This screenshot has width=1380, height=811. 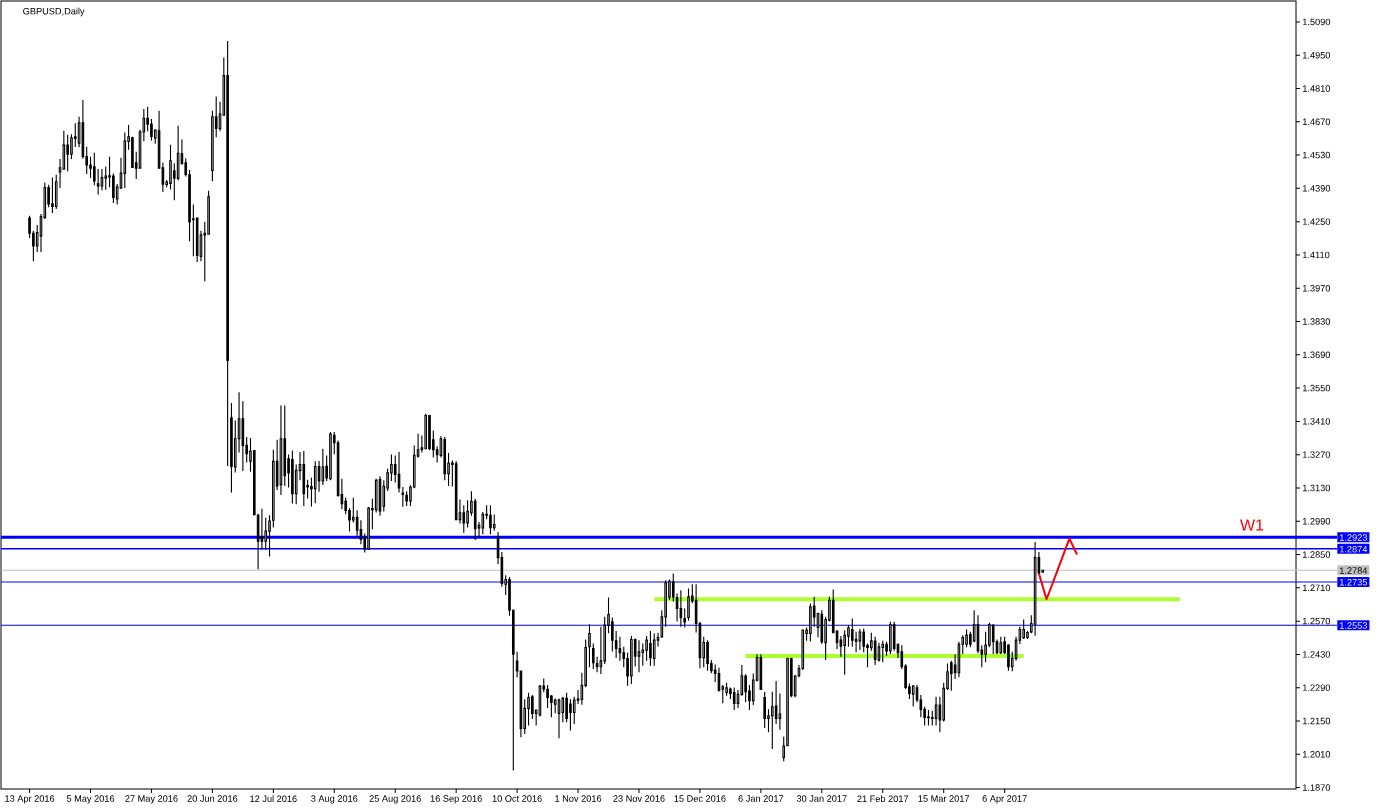 I want to click on x-tick-label: 1 Nov 2016, so click(x=578, y=798).